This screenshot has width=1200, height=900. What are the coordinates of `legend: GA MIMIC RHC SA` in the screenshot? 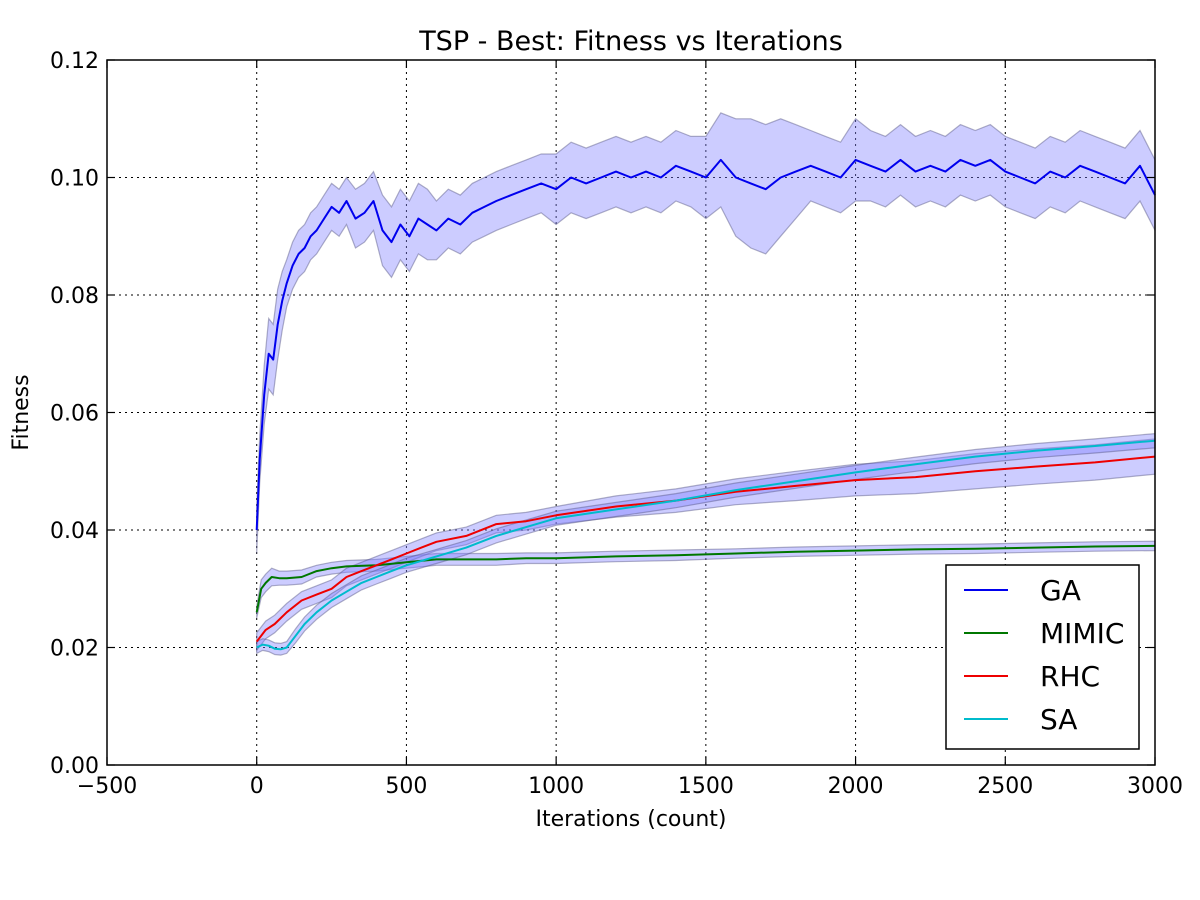 It's located at (1042, 657).